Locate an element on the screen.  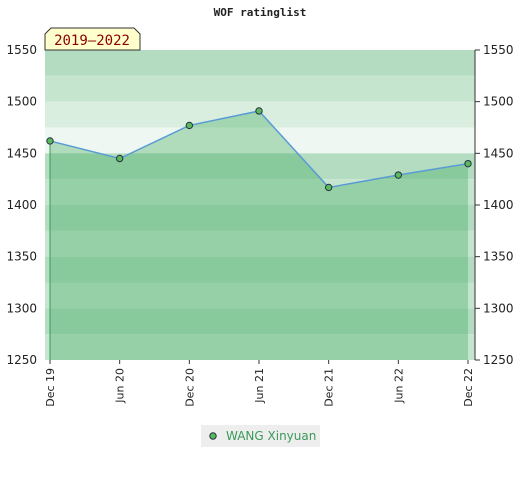
legend-marker is located at coordinates (213, 436).